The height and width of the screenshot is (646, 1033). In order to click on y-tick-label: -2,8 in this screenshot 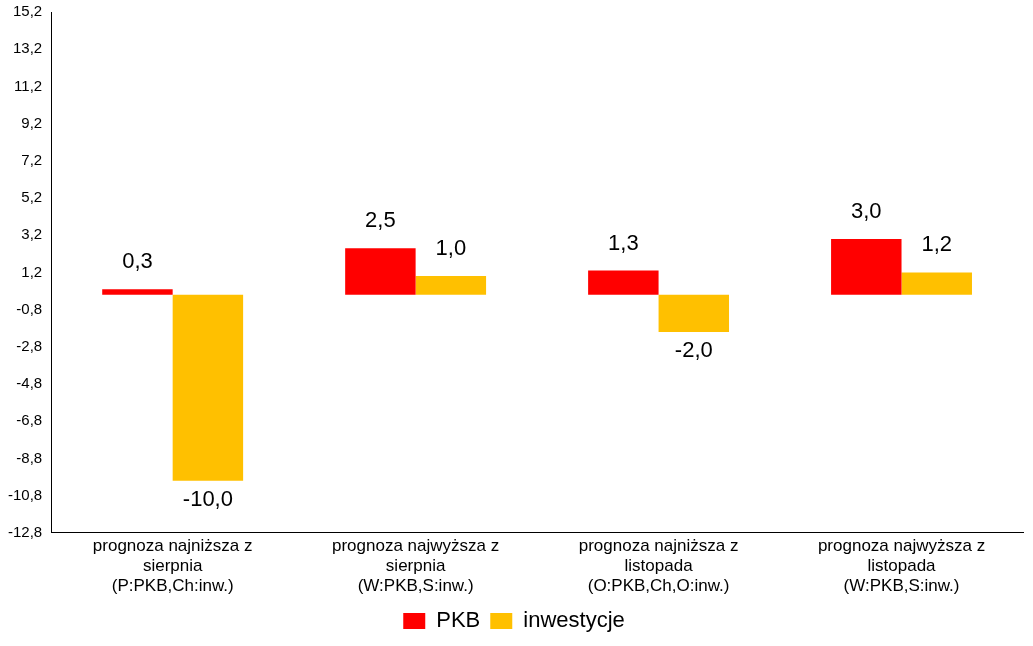, I will do `click(29, 345)`.